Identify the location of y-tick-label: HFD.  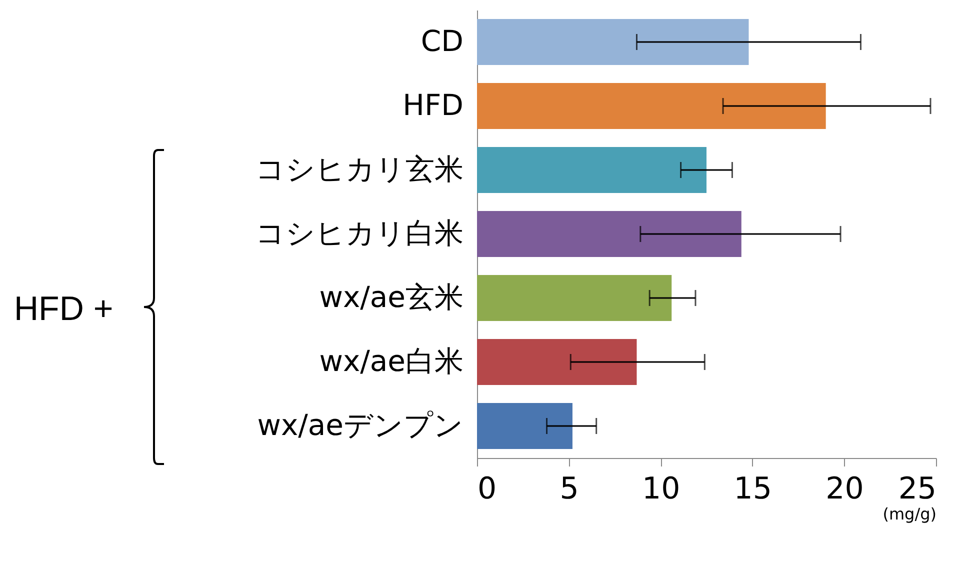
(433, 105).